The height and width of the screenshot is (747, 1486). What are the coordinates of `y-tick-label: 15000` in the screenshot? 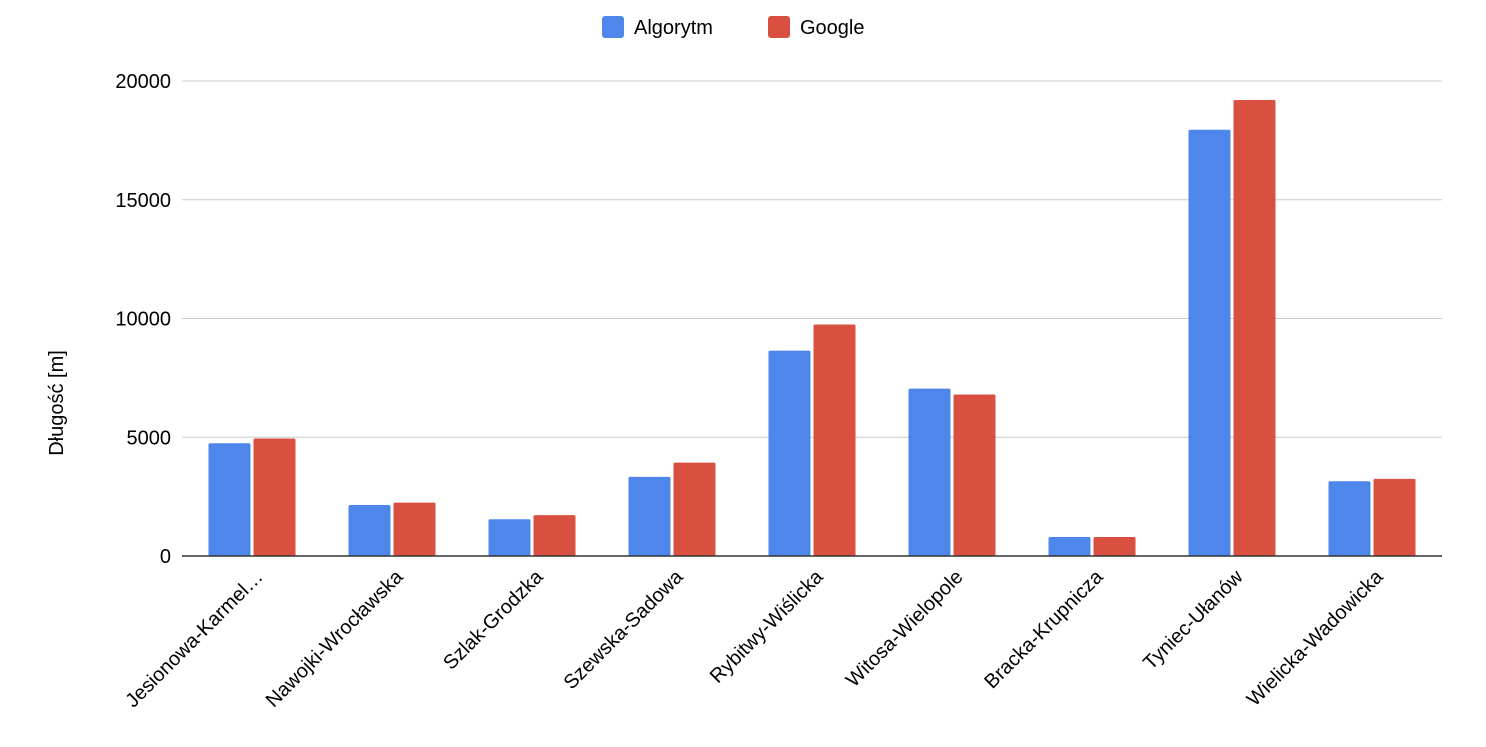 It's located at (143, 201).